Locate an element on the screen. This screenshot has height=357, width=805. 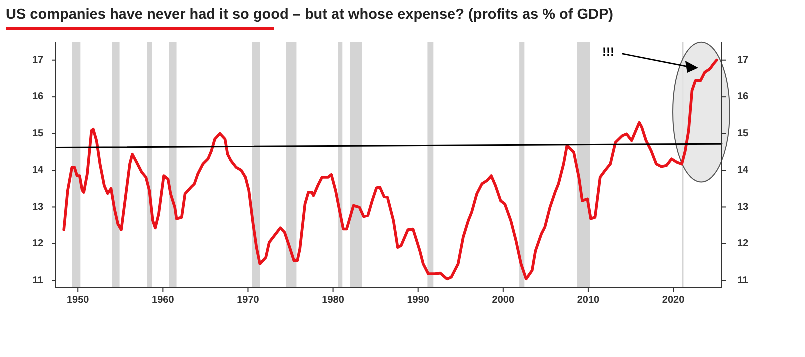
y2-tick-label: 12 is located at coordinates (743, 244).